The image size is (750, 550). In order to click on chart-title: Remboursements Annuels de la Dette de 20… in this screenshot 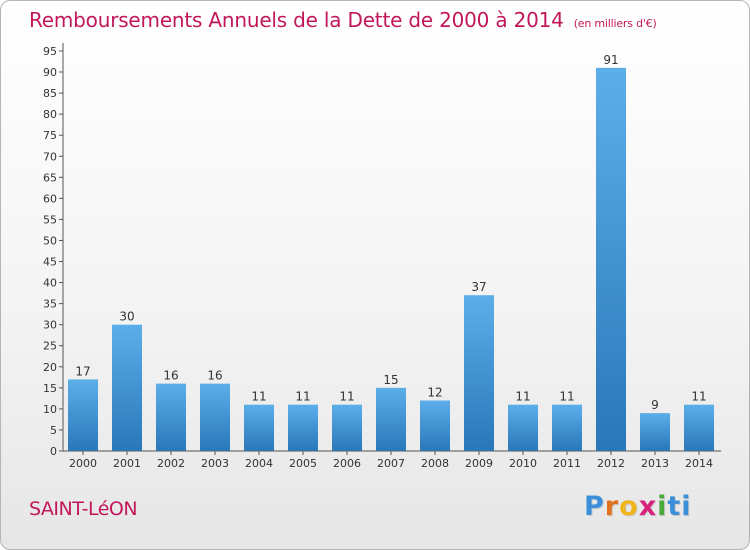, I will do `click(343, 20)`.